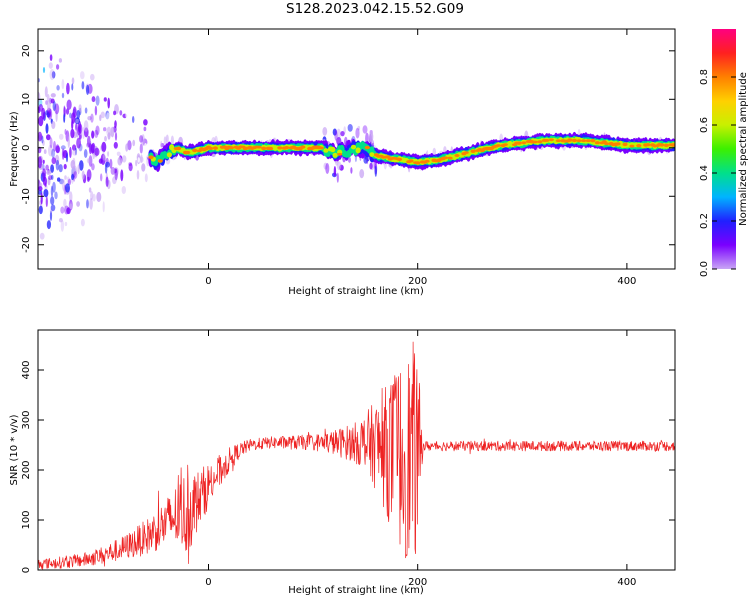  I want to click on spectrogram-y-axis-label: Frequency (Hz), so click(14, 149).